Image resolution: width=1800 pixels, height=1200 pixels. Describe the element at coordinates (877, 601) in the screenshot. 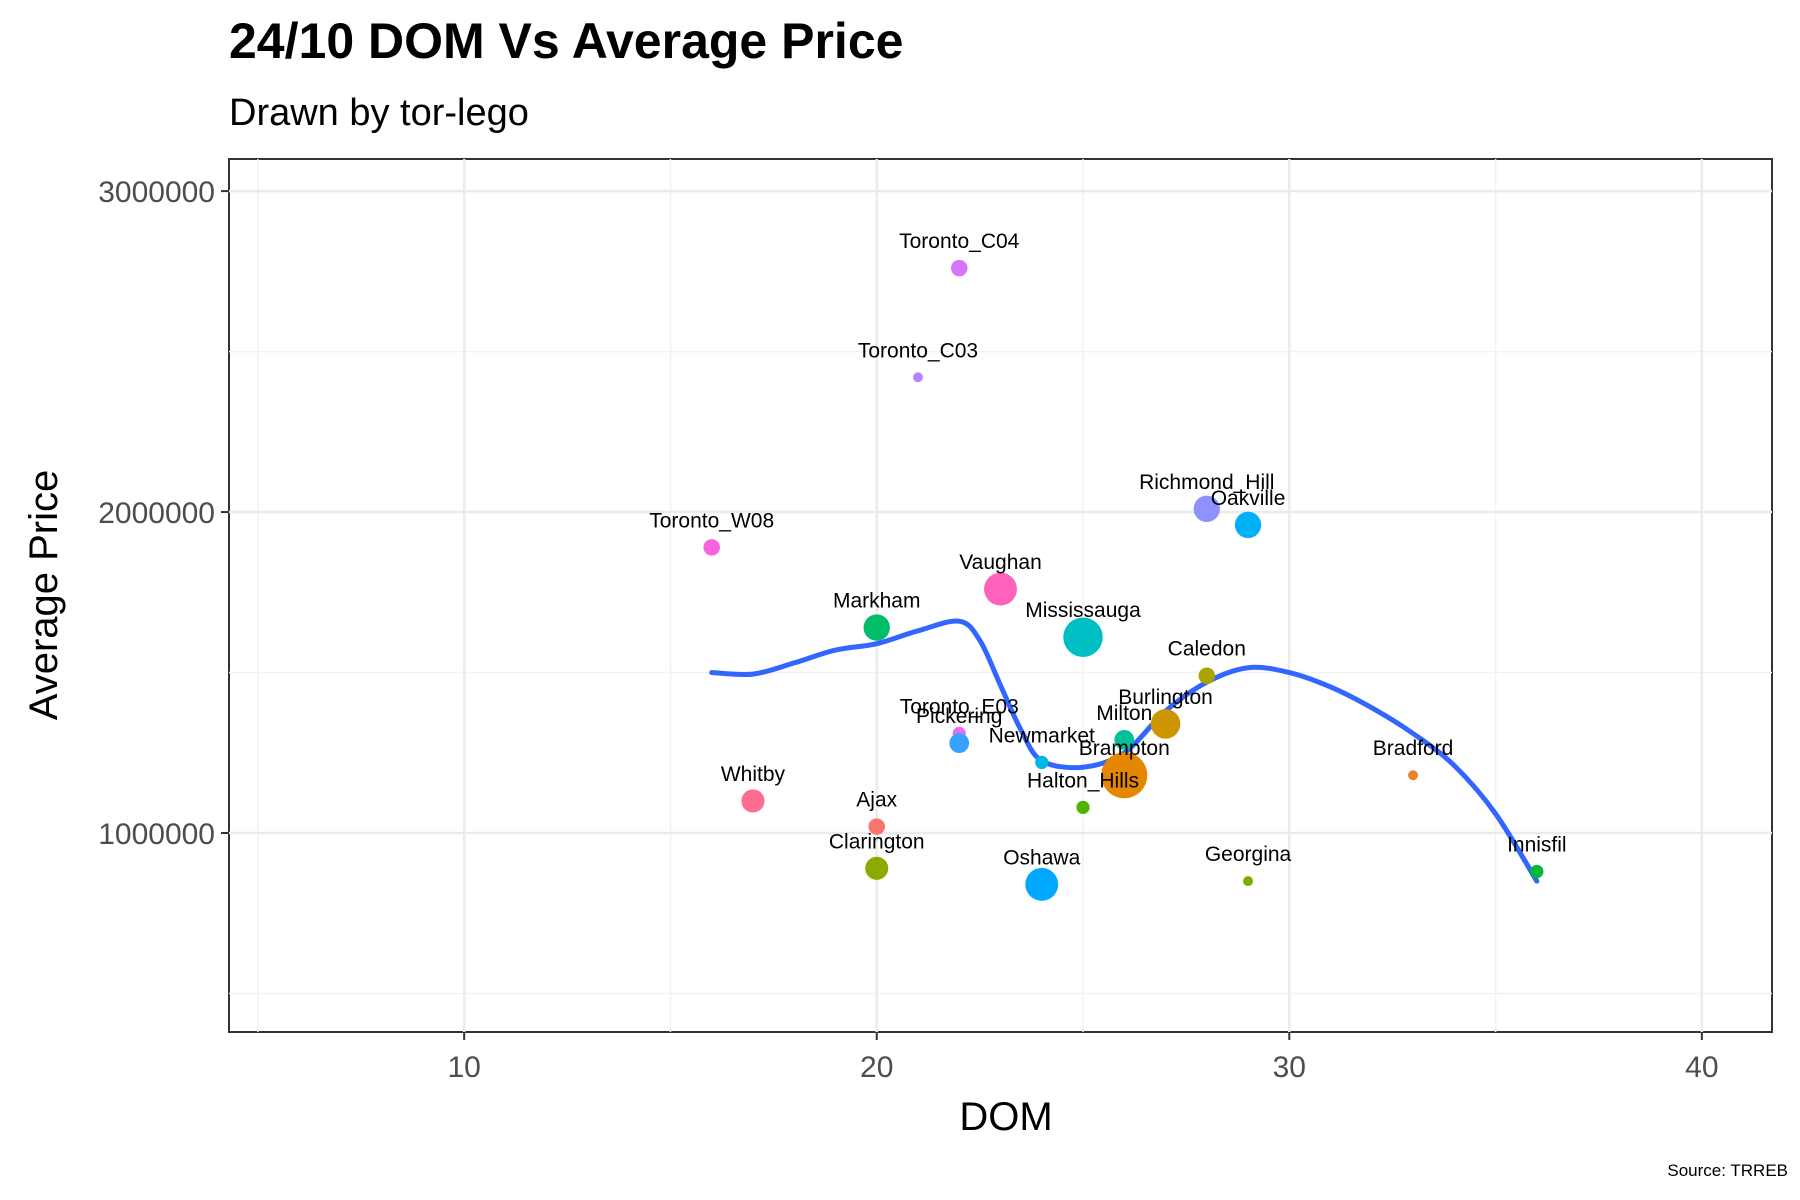

I see `point-label: Markham` at that location.